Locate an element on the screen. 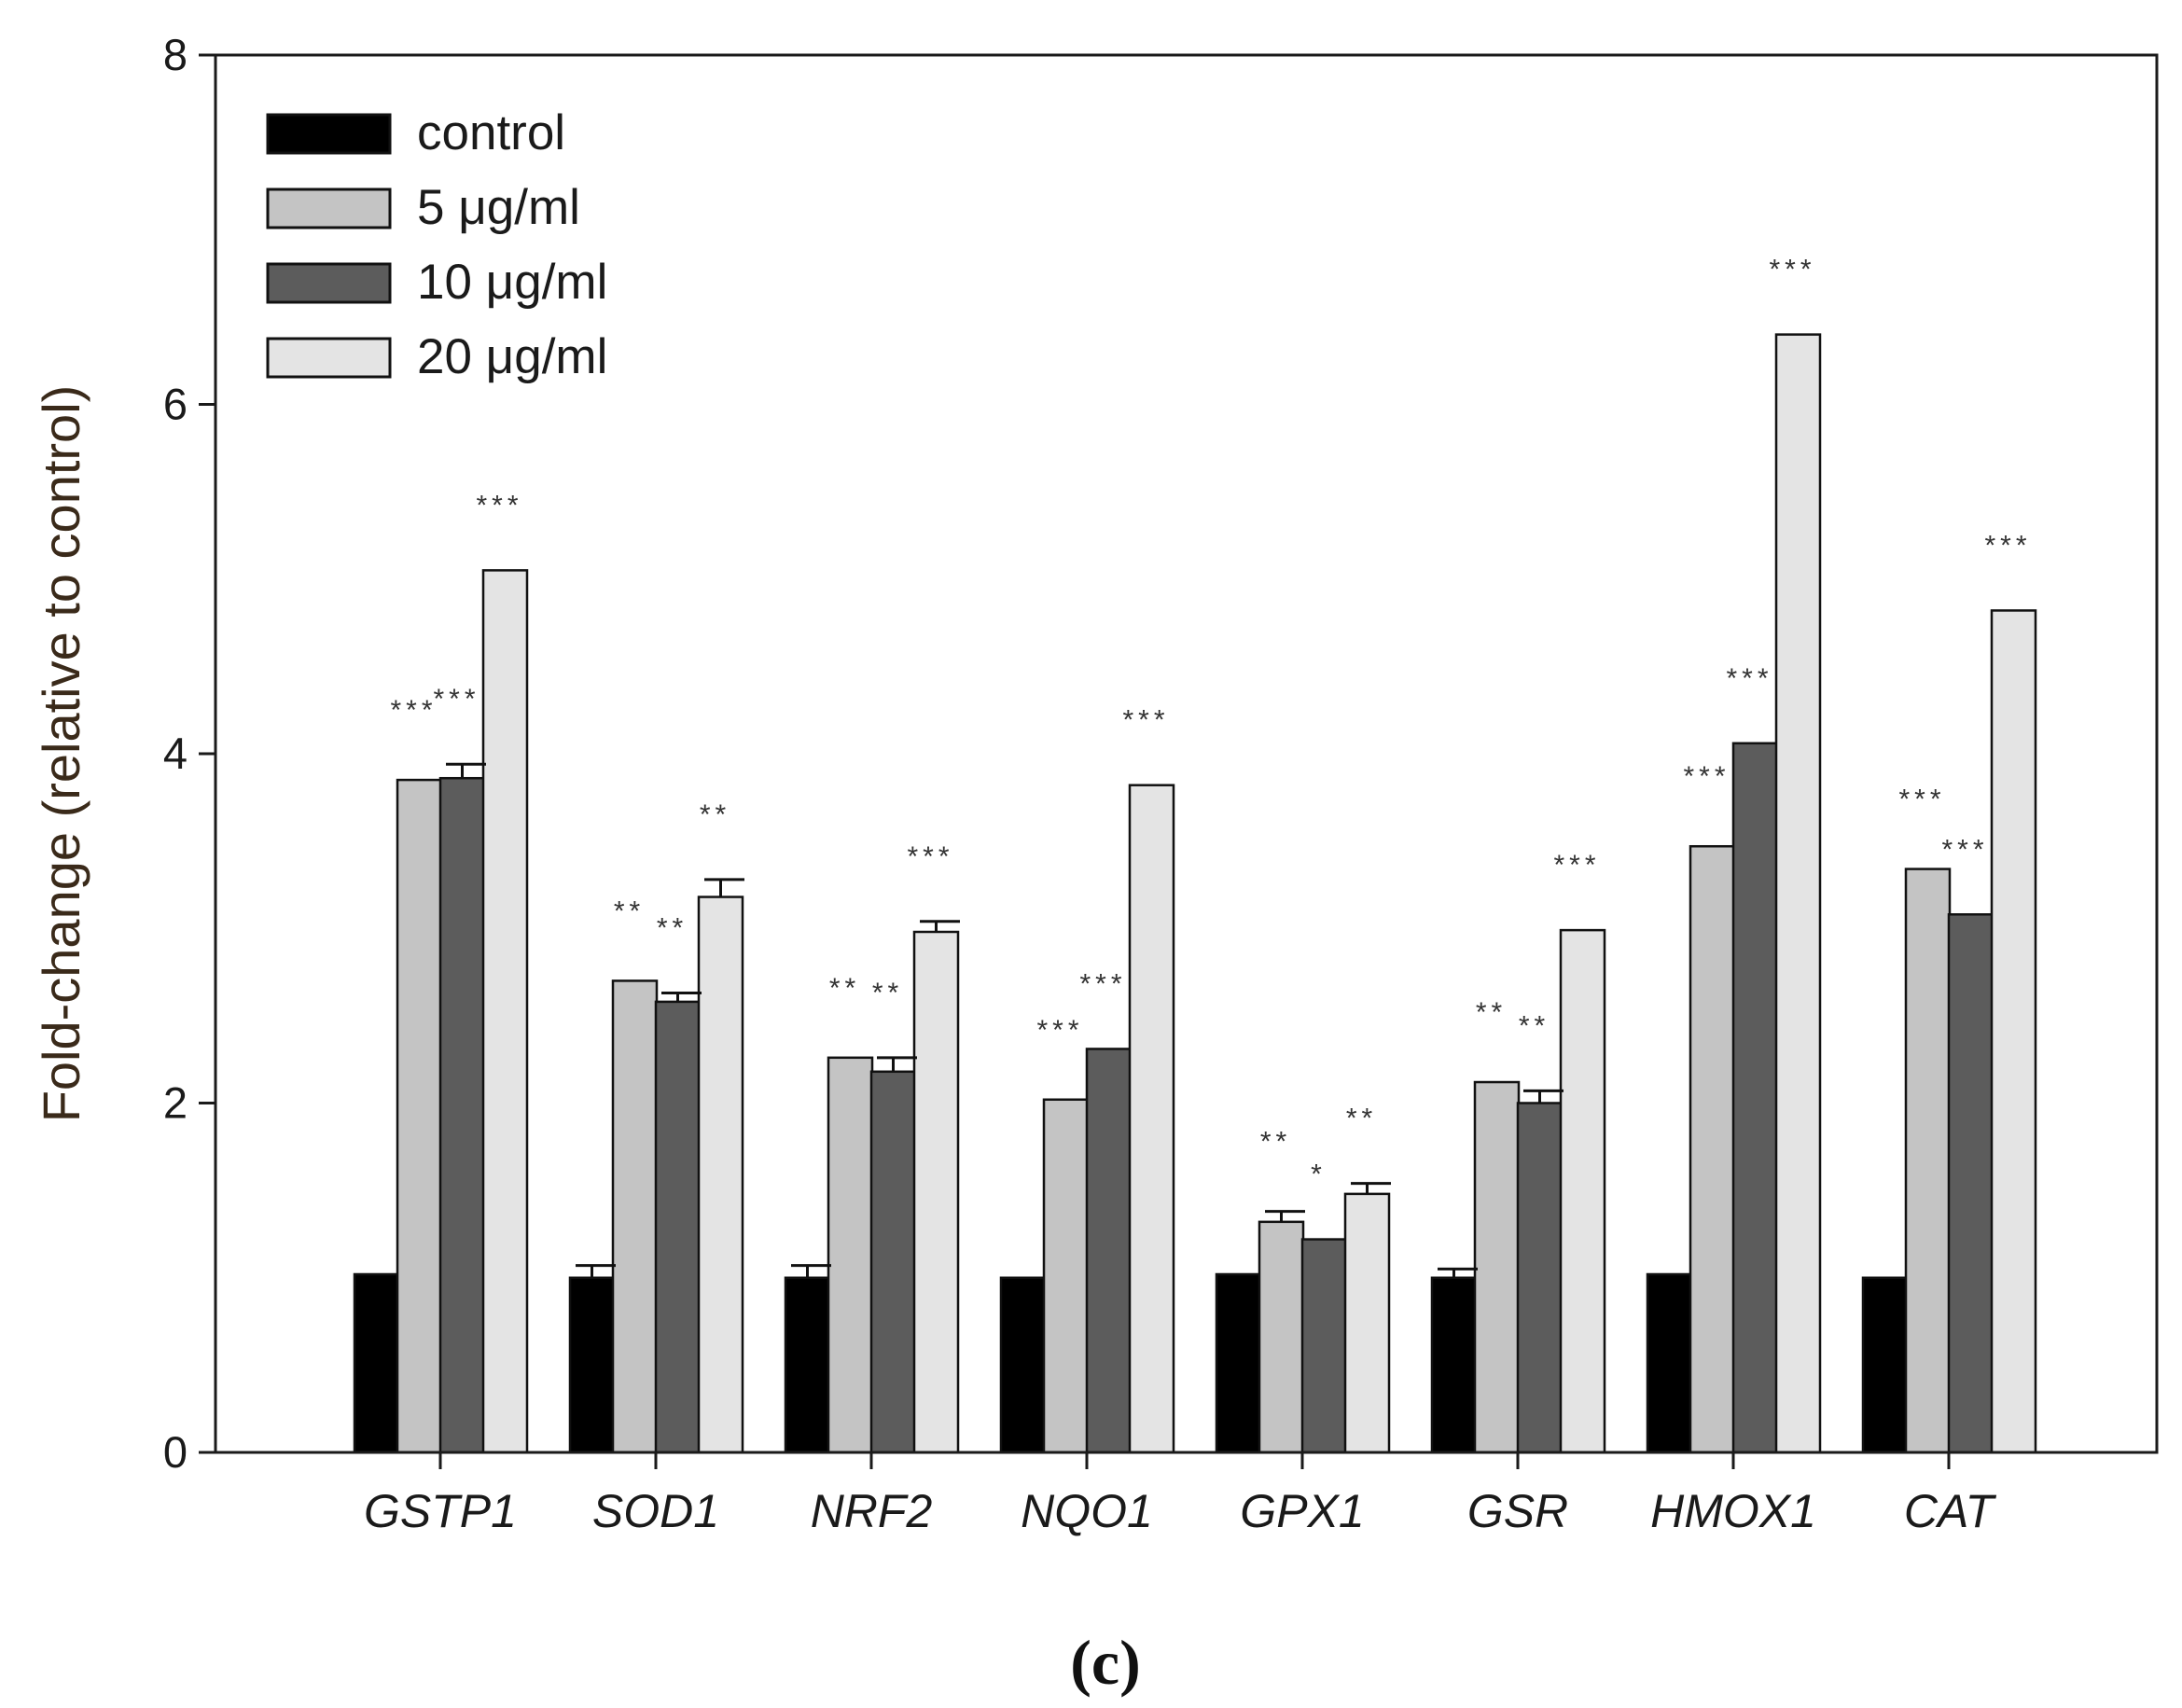  x-tick-label: GPX1 is located at coordinates (1302, 1511).